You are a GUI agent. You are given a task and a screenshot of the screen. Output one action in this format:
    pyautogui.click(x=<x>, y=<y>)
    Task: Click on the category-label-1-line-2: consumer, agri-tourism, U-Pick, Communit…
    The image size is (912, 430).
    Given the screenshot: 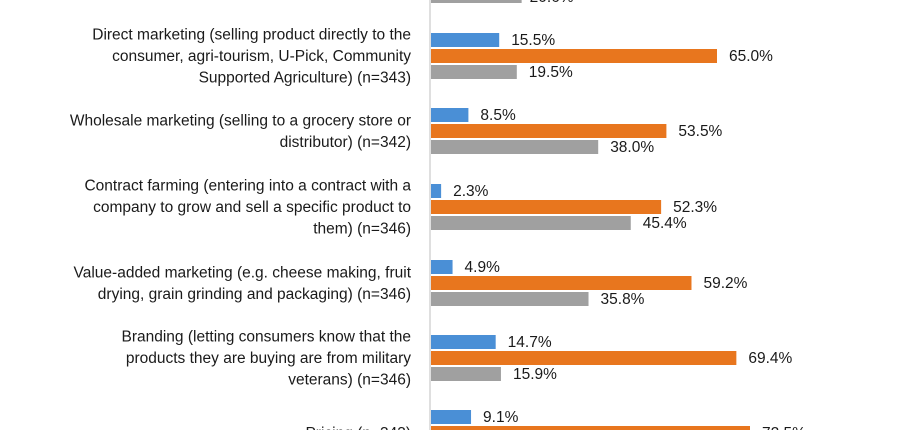 What is the action you would take?
    pyautogui.click(x=261, y=56)
    